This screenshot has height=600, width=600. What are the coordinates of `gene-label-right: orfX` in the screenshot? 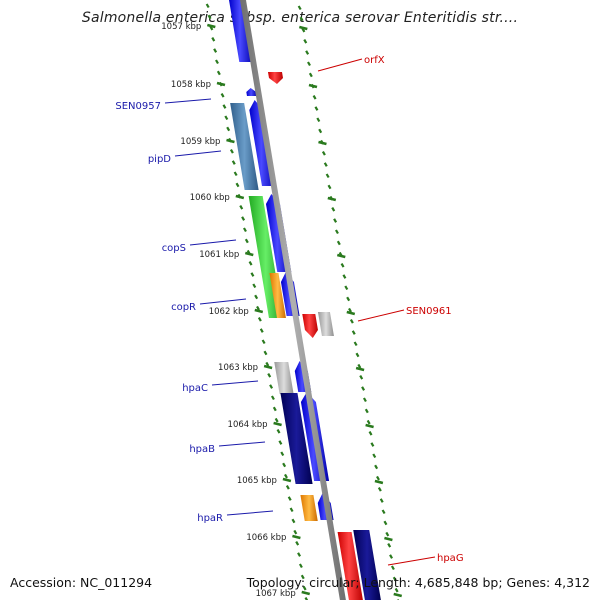 It's located at (374, 60).